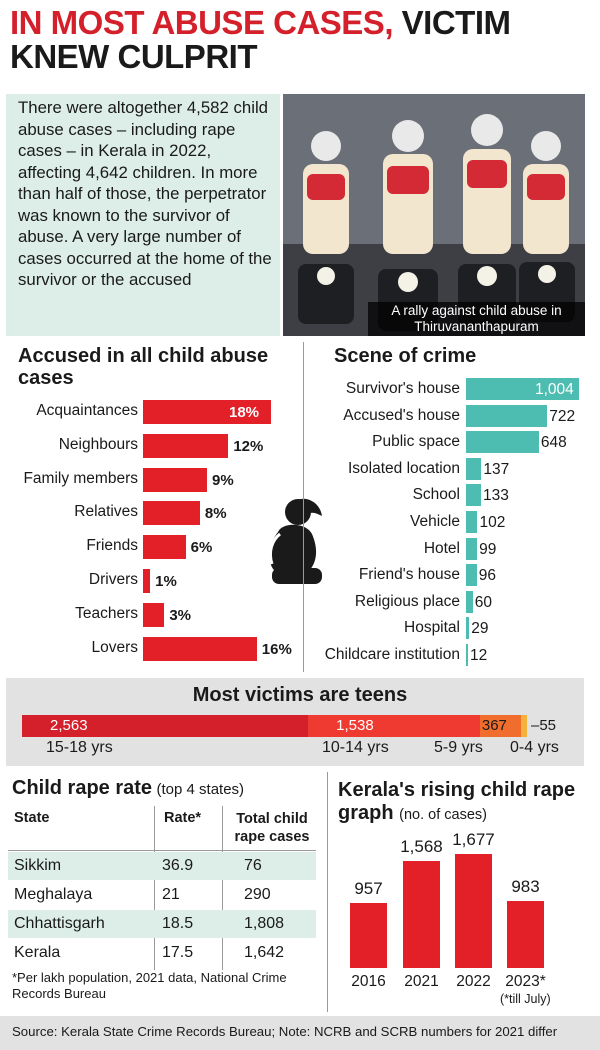  What do you see at coordinates (79, 747) in the screenshot?
I see `age-label: 15-18 yrs` at bounding box center [79, 747].